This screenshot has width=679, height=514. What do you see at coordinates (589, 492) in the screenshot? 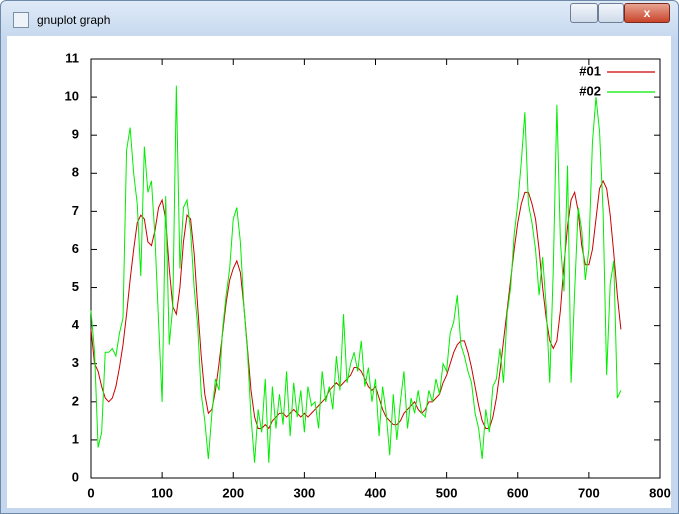
I see `x-tick-label: 700` at bounding box center [589, 492].